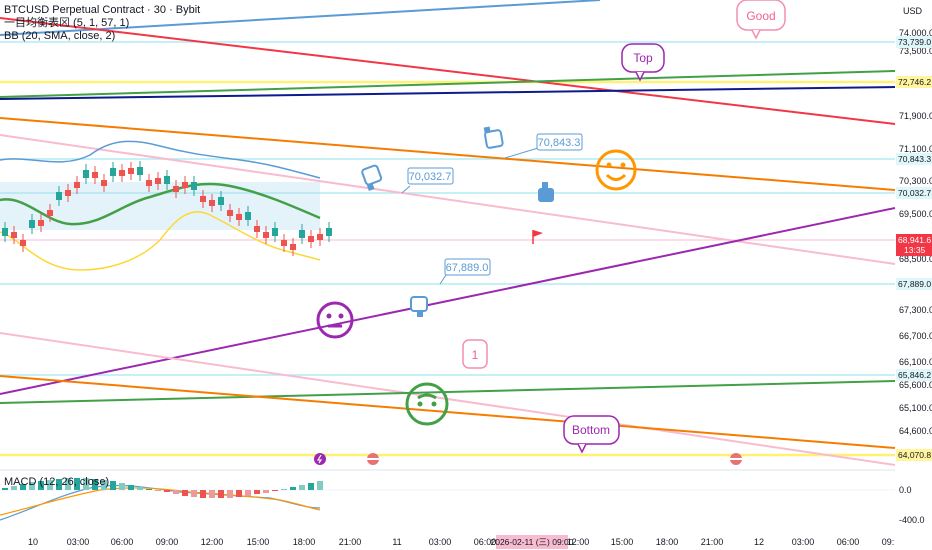  I want to click on navy-trendline, so click(448, 93).